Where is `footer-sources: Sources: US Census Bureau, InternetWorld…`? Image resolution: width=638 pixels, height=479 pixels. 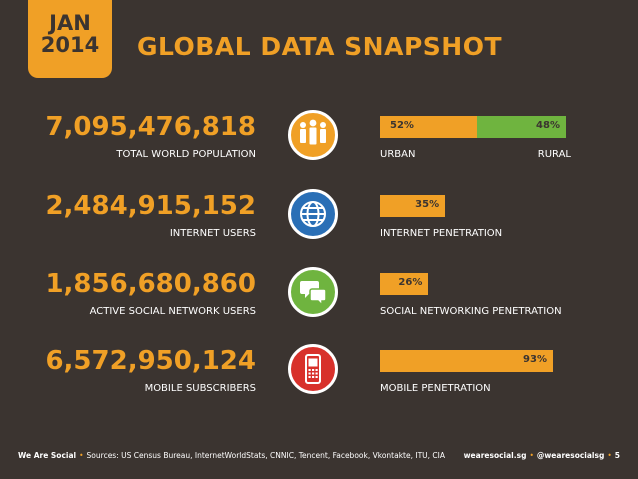 footer-sources: Sources: US Census Bureau, InternetWorld… is located at coordinates (265, 455).